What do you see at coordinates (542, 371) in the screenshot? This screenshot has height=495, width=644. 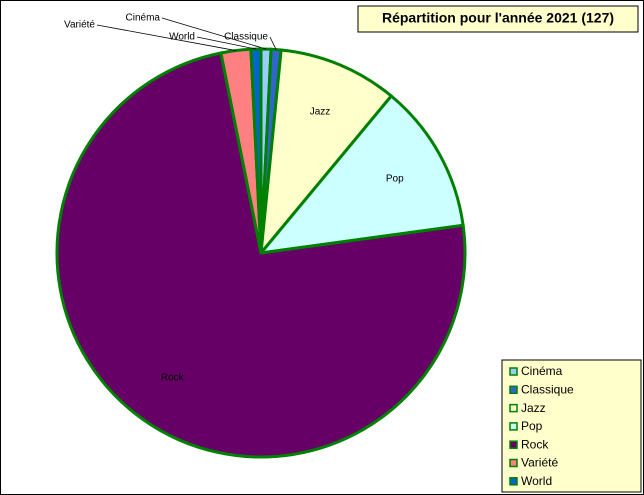 I see `legend-label: Cinéma` at bounding box center [542, 371].